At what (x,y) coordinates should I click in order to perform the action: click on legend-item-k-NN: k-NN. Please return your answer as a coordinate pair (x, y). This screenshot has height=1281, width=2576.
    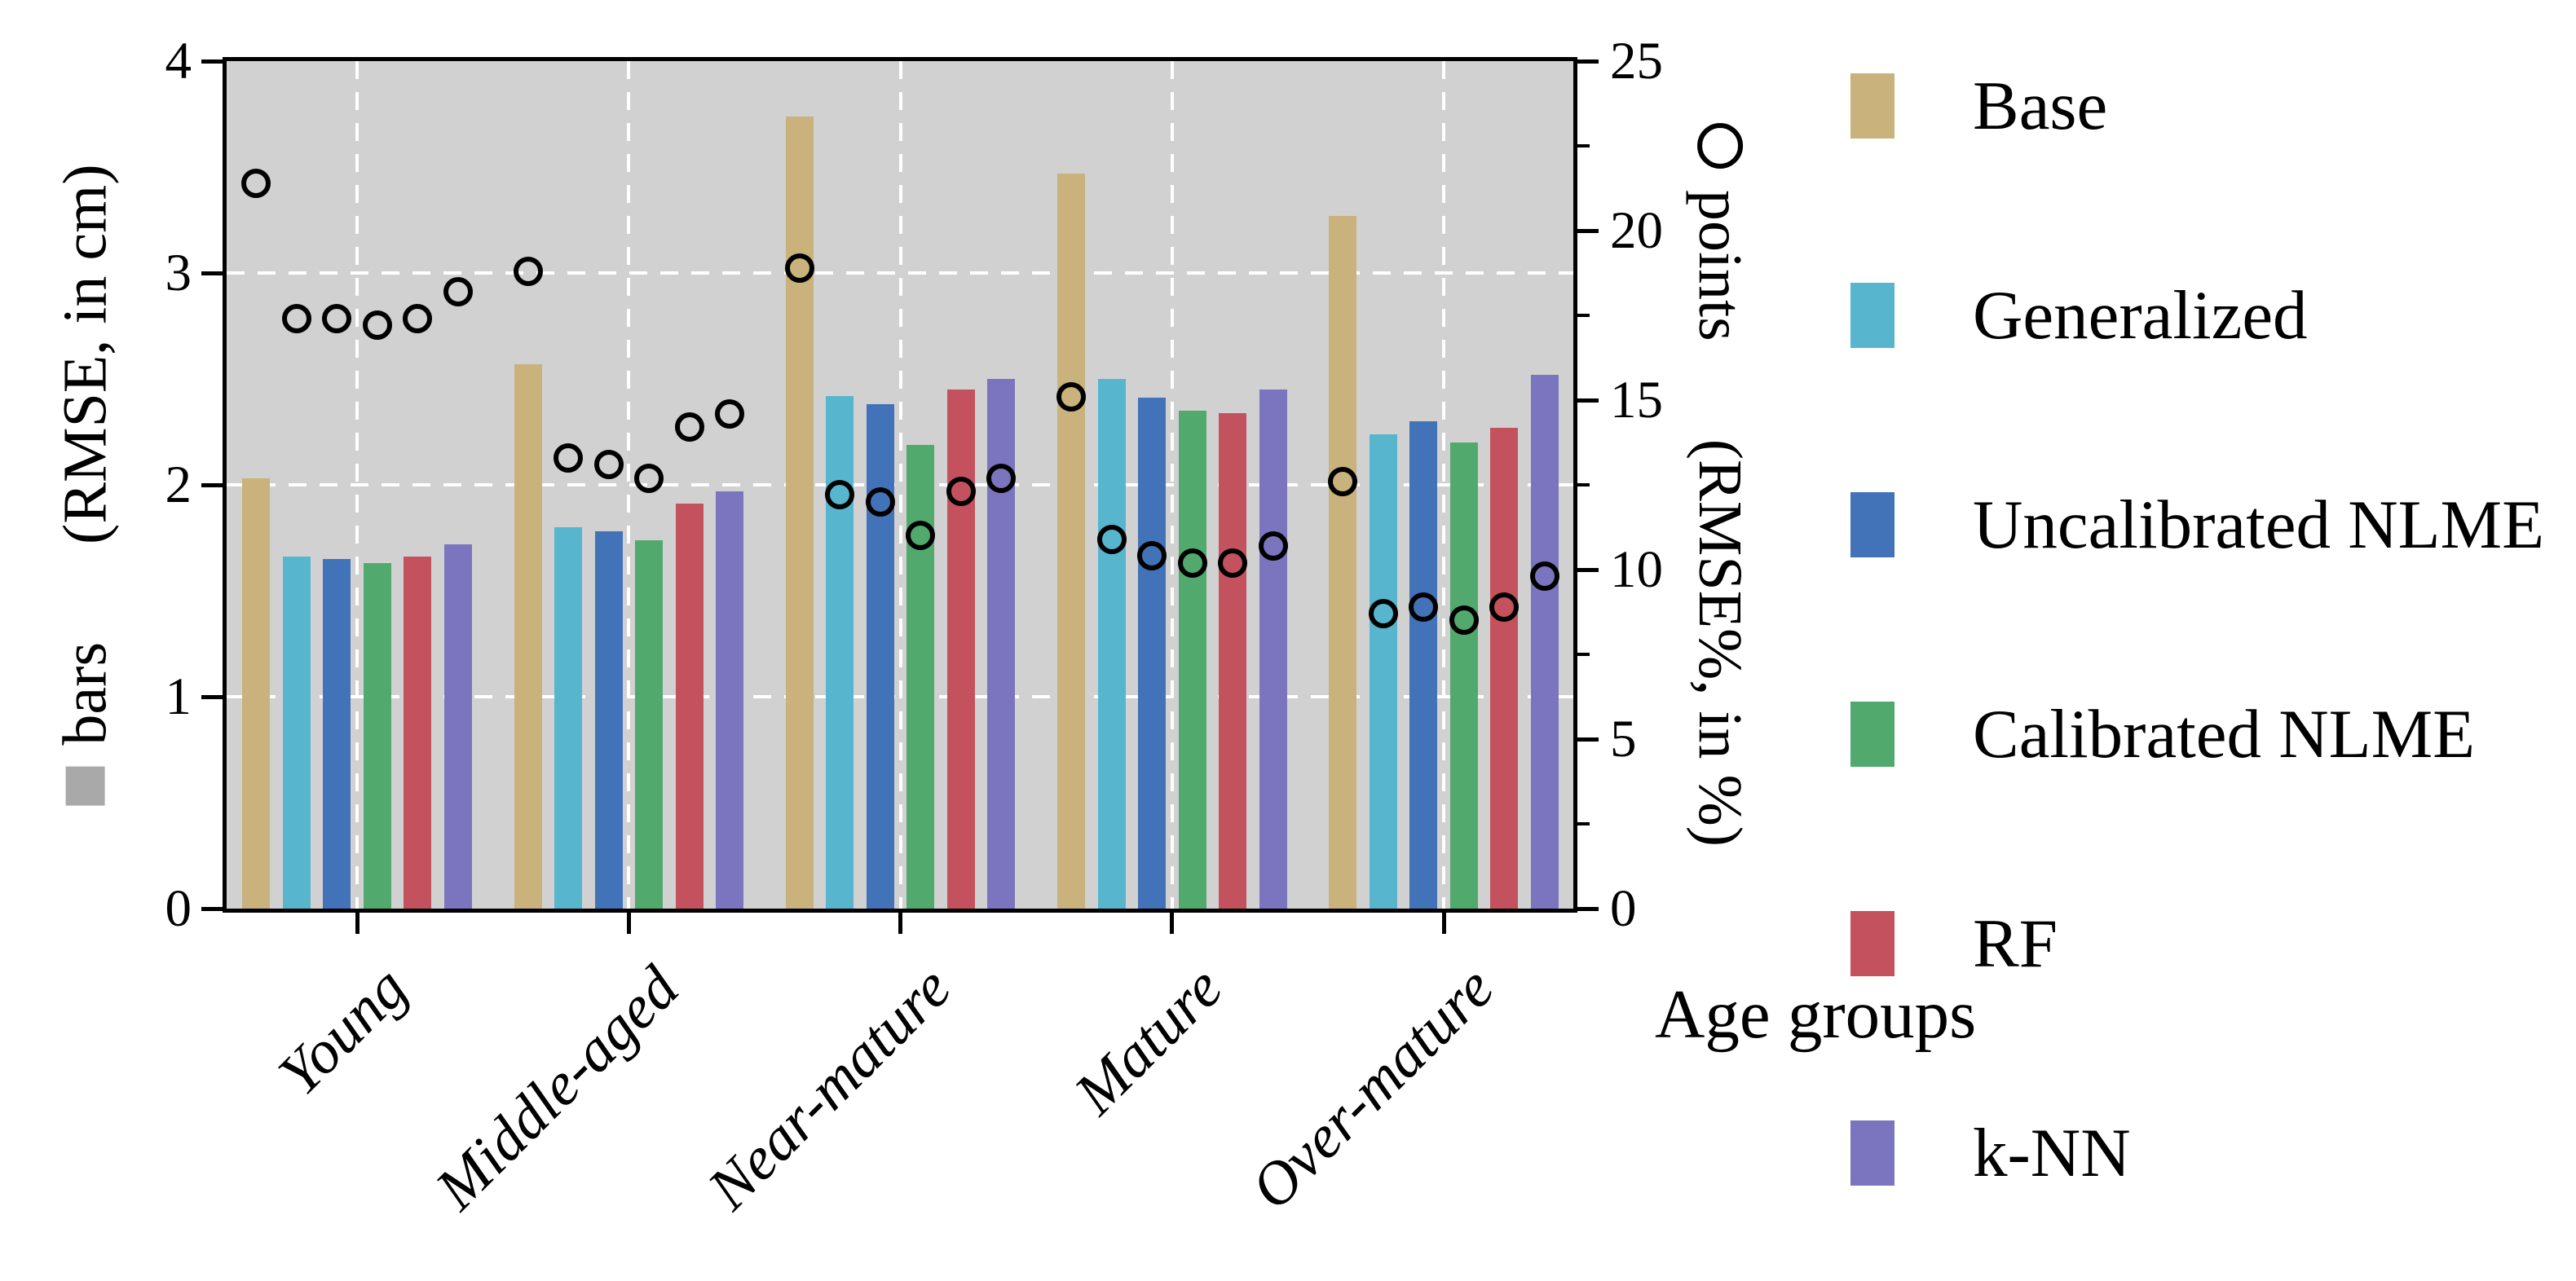
    Looking at the image, I should click on (1990, 1153).